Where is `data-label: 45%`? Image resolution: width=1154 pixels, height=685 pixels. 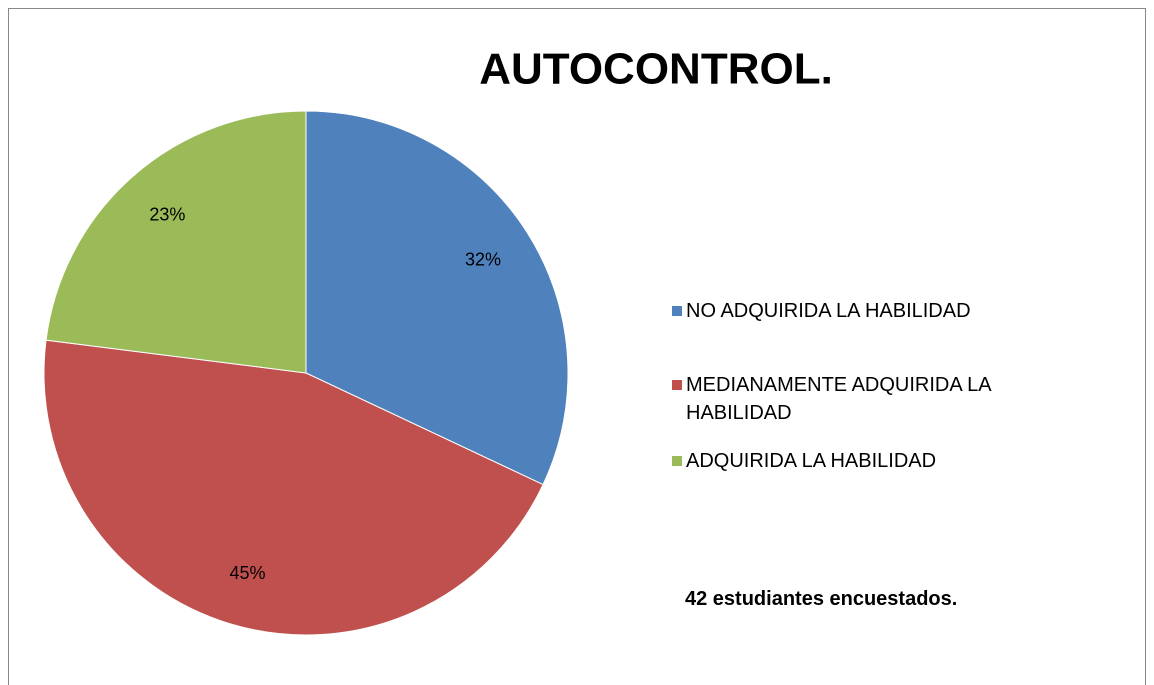
data-label: 45% is located at coordinates (248, 573).